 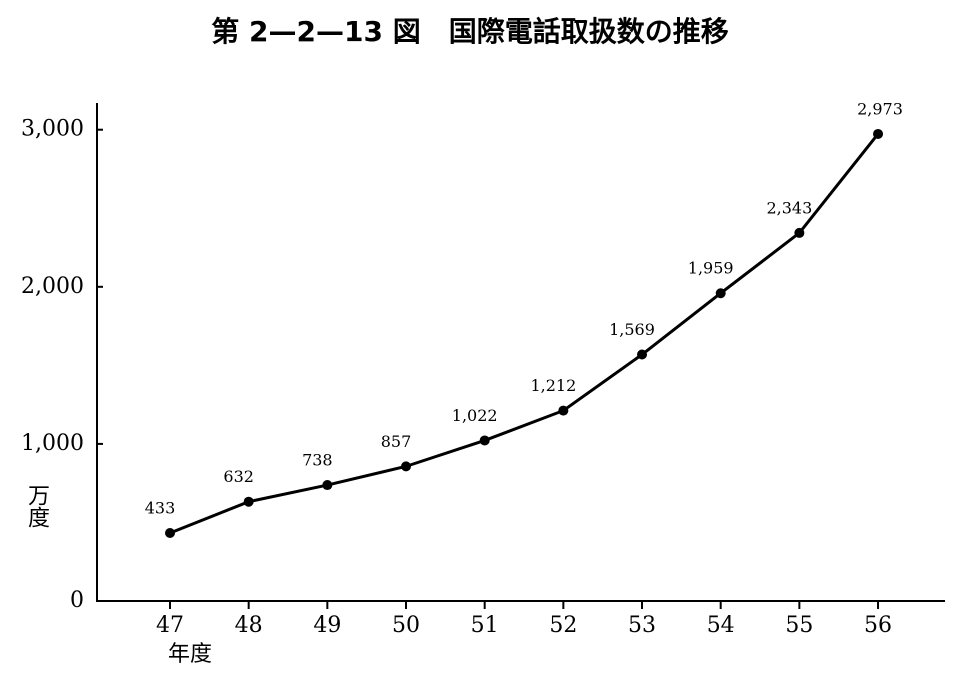 I want to click on x-tick-label: 54, so click(x=721, y=625).